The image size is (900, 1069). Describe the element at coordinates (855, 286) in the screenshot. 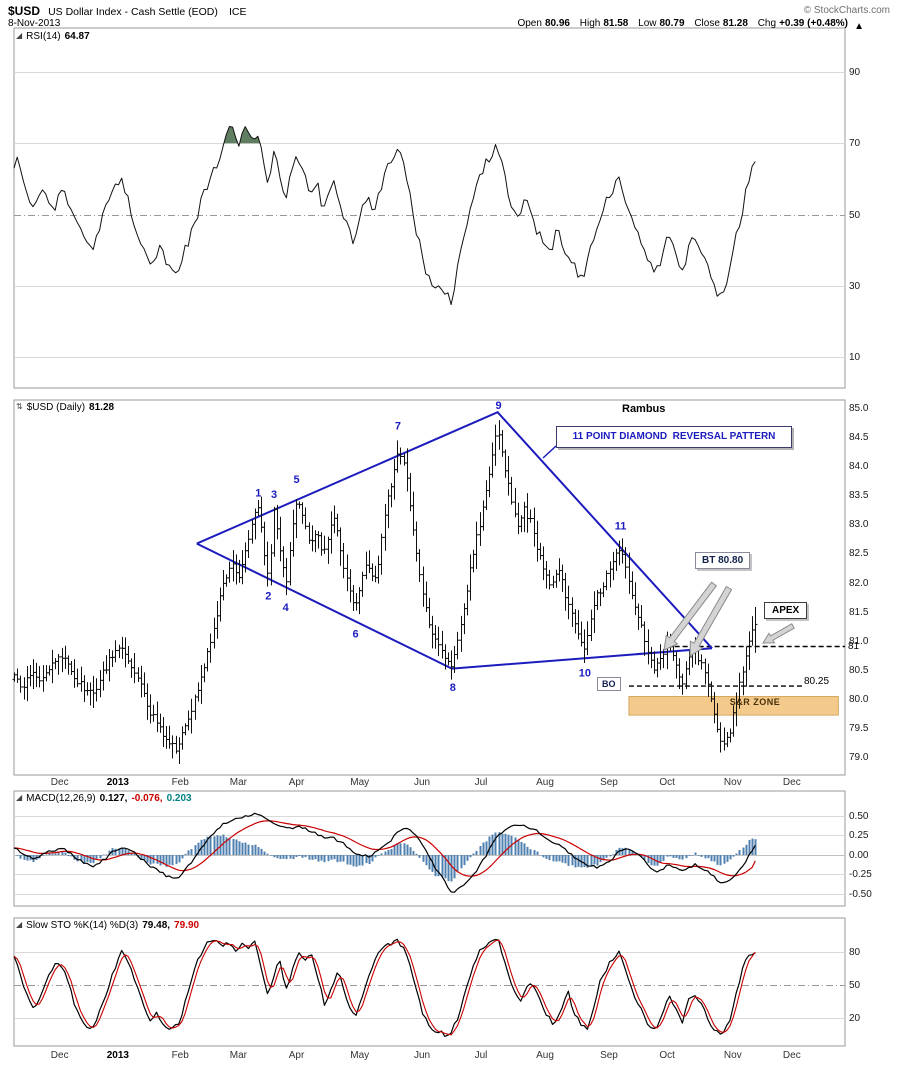

I see `axis-tick-label: 30` at that location.